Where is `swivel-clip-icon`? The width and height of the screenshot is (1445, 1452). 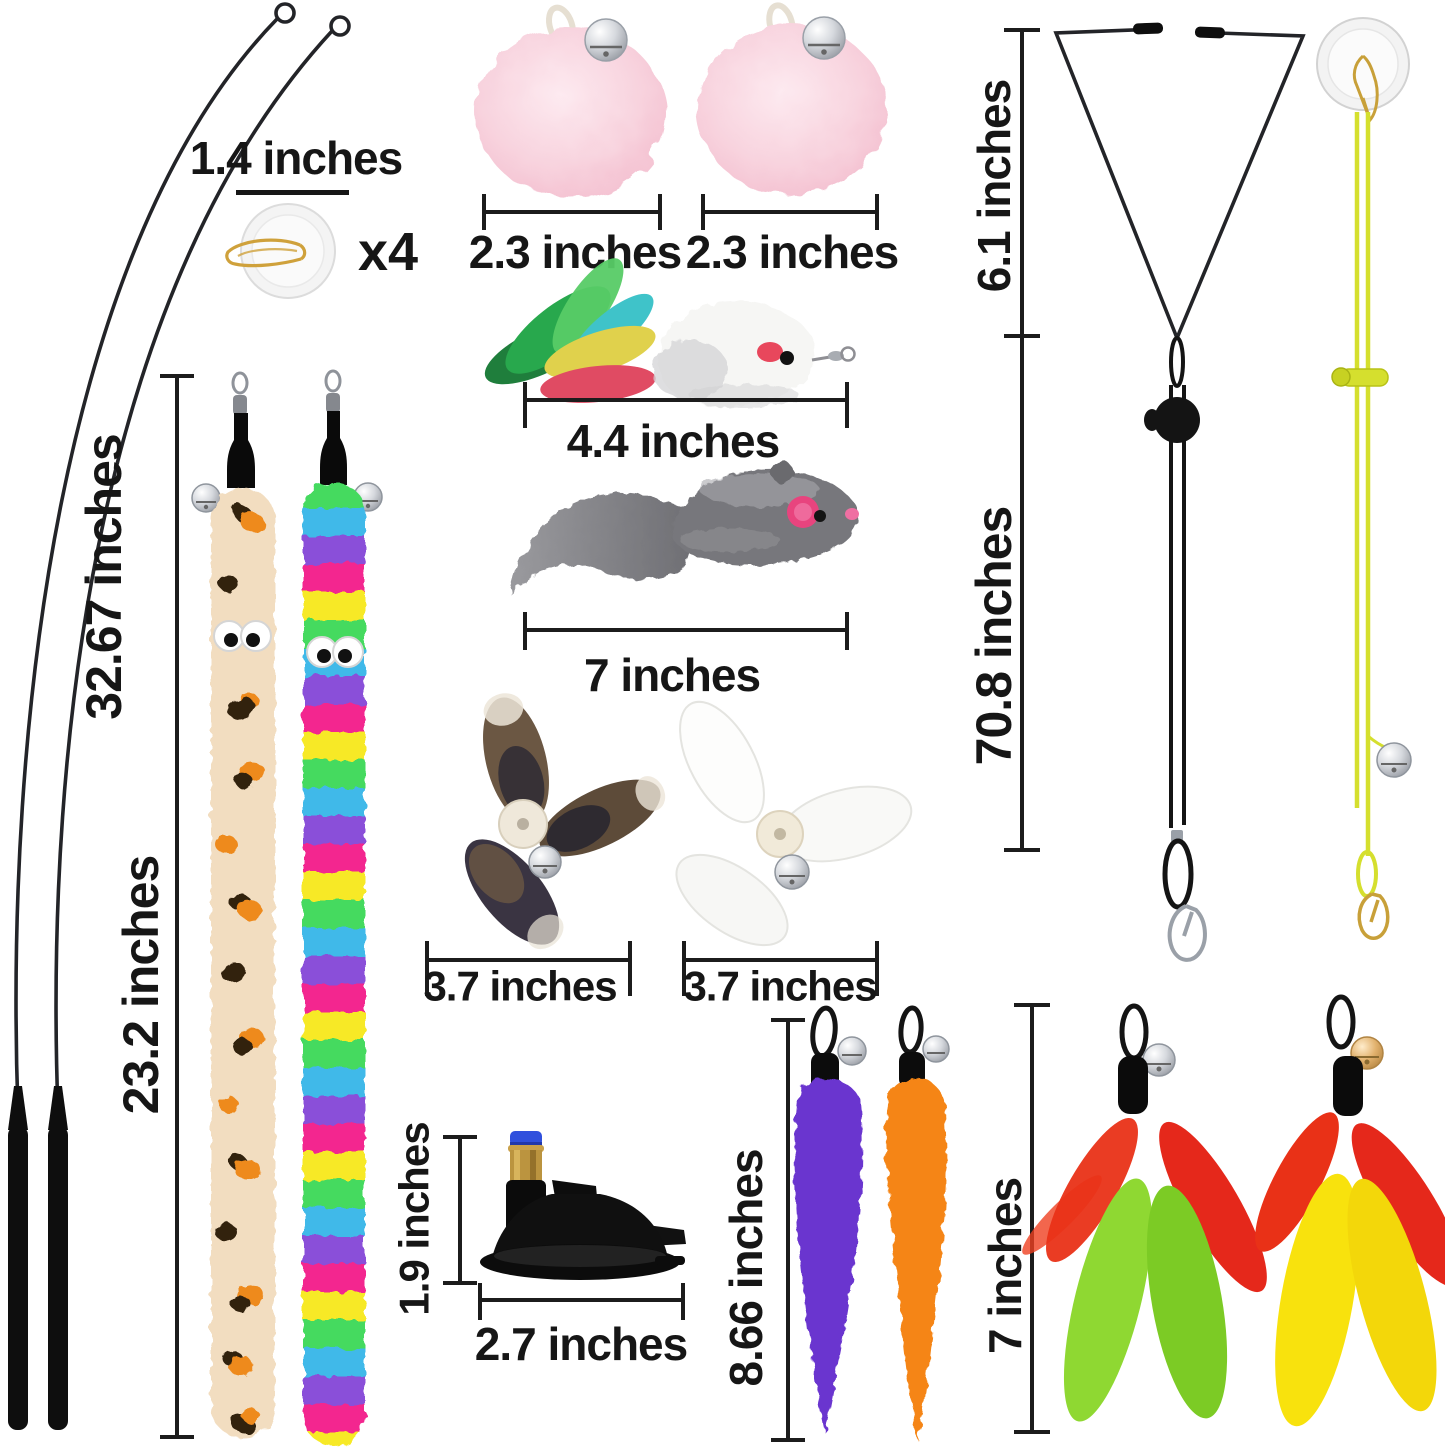
swivel-clip-icon is located at coordinates (833, 354).